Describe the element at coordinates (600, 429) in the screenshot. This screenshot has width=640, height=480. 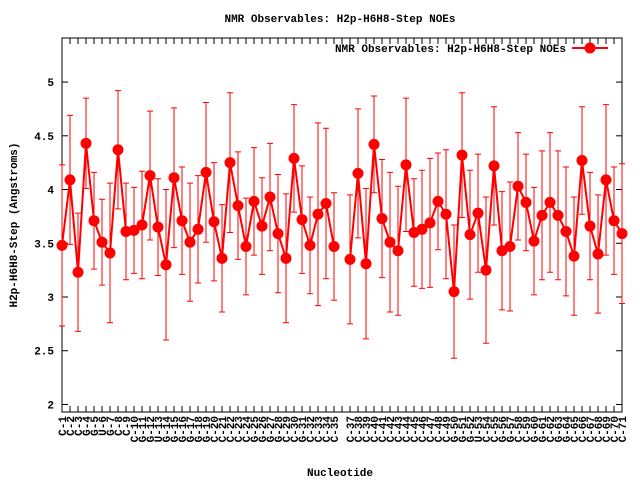
I see `x-tick-label: C-68` at that location.